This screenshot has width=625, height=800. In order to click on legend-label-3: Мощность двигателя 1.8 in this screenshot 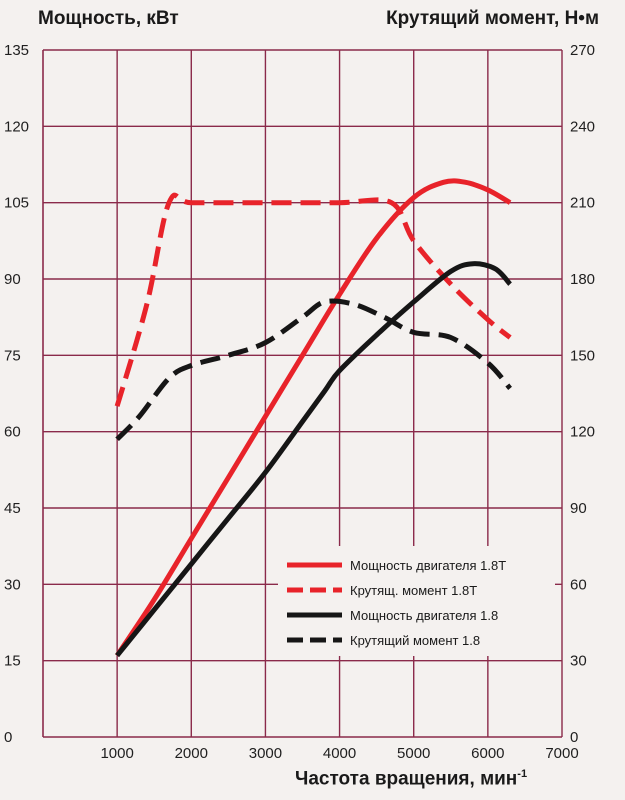, I will do `click(424, 615)`.